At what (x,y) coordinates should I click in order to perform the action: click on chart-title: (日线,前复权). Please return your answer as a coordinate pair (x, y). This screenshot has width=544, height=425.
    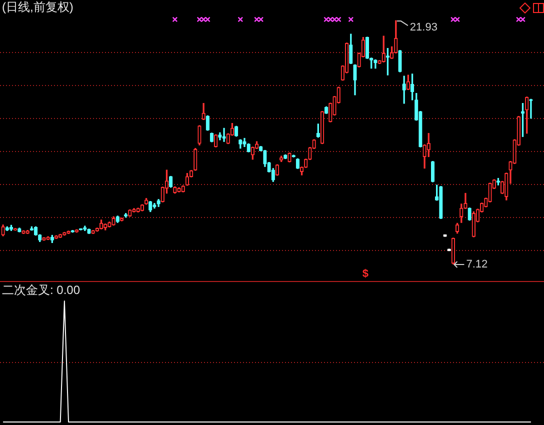
    Looking at the image, I should click on (38, 7).